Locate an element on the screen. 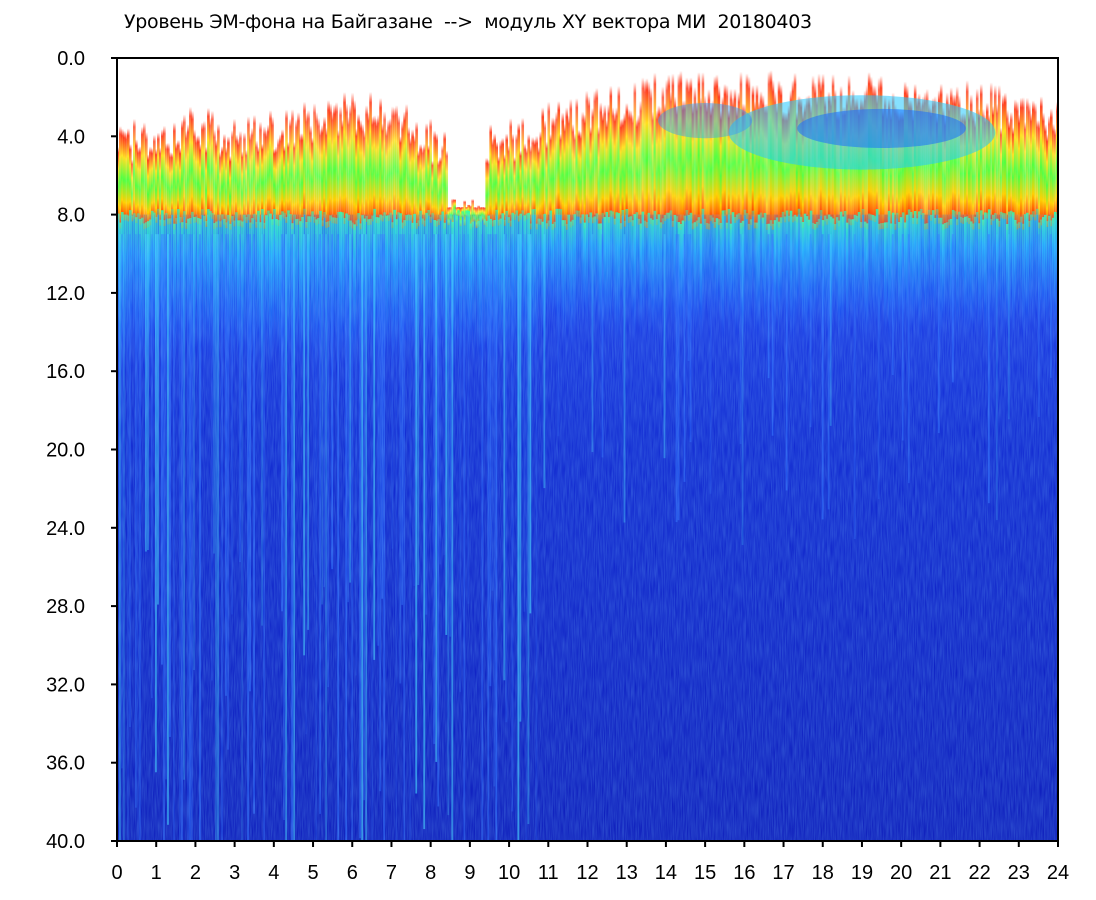 The height and width of the screenshot is (900, 1096). x-tick-label: 10 is located at coordinates (509, 873).